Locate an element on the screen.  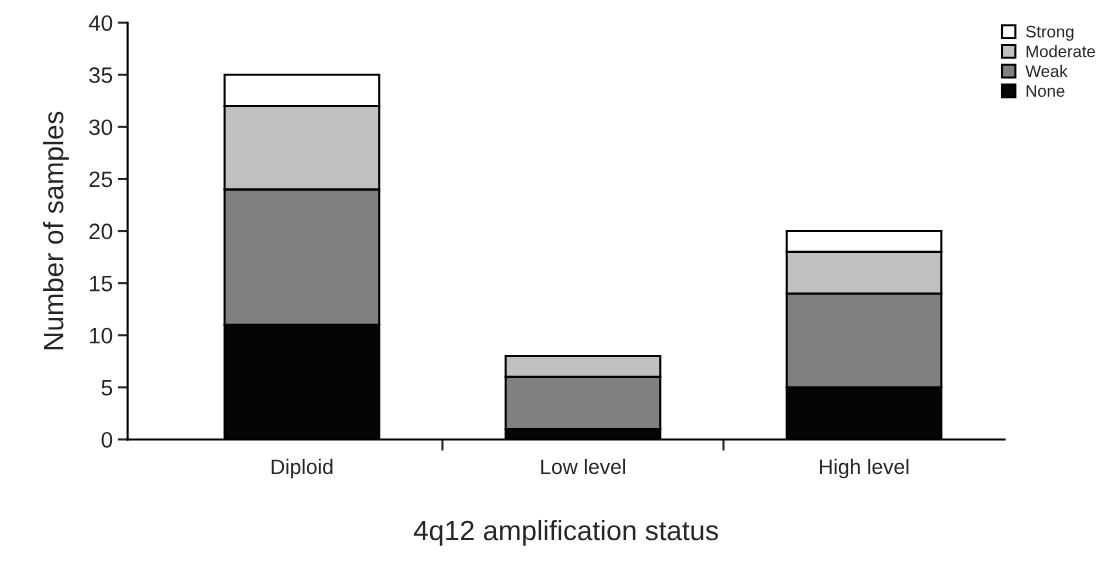
legend-label: Weak is located at coordinates (1046, 71).